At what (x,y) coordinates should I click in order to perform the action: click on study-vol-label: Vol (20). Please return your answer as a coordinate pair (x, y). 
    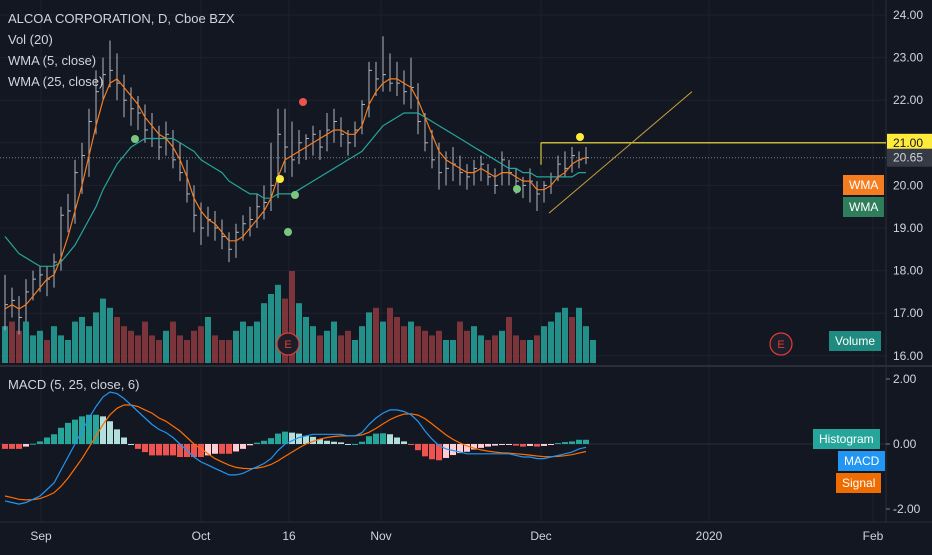
    Looking at the image, I should click on (30, 39).